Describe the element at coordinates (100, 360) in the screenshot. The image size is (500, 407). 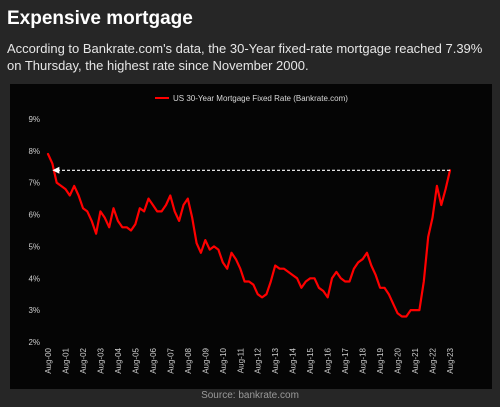
I see `x-tick-label: Aug-03` at that location.